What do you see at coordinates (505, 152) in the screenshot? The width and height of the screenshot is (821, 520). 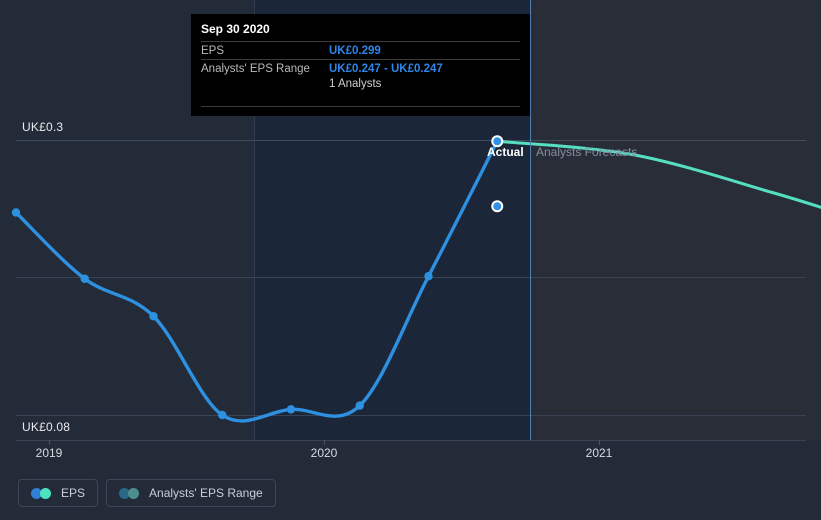 I see `actual-region-label: Actual` at bounding box center [505, 152].